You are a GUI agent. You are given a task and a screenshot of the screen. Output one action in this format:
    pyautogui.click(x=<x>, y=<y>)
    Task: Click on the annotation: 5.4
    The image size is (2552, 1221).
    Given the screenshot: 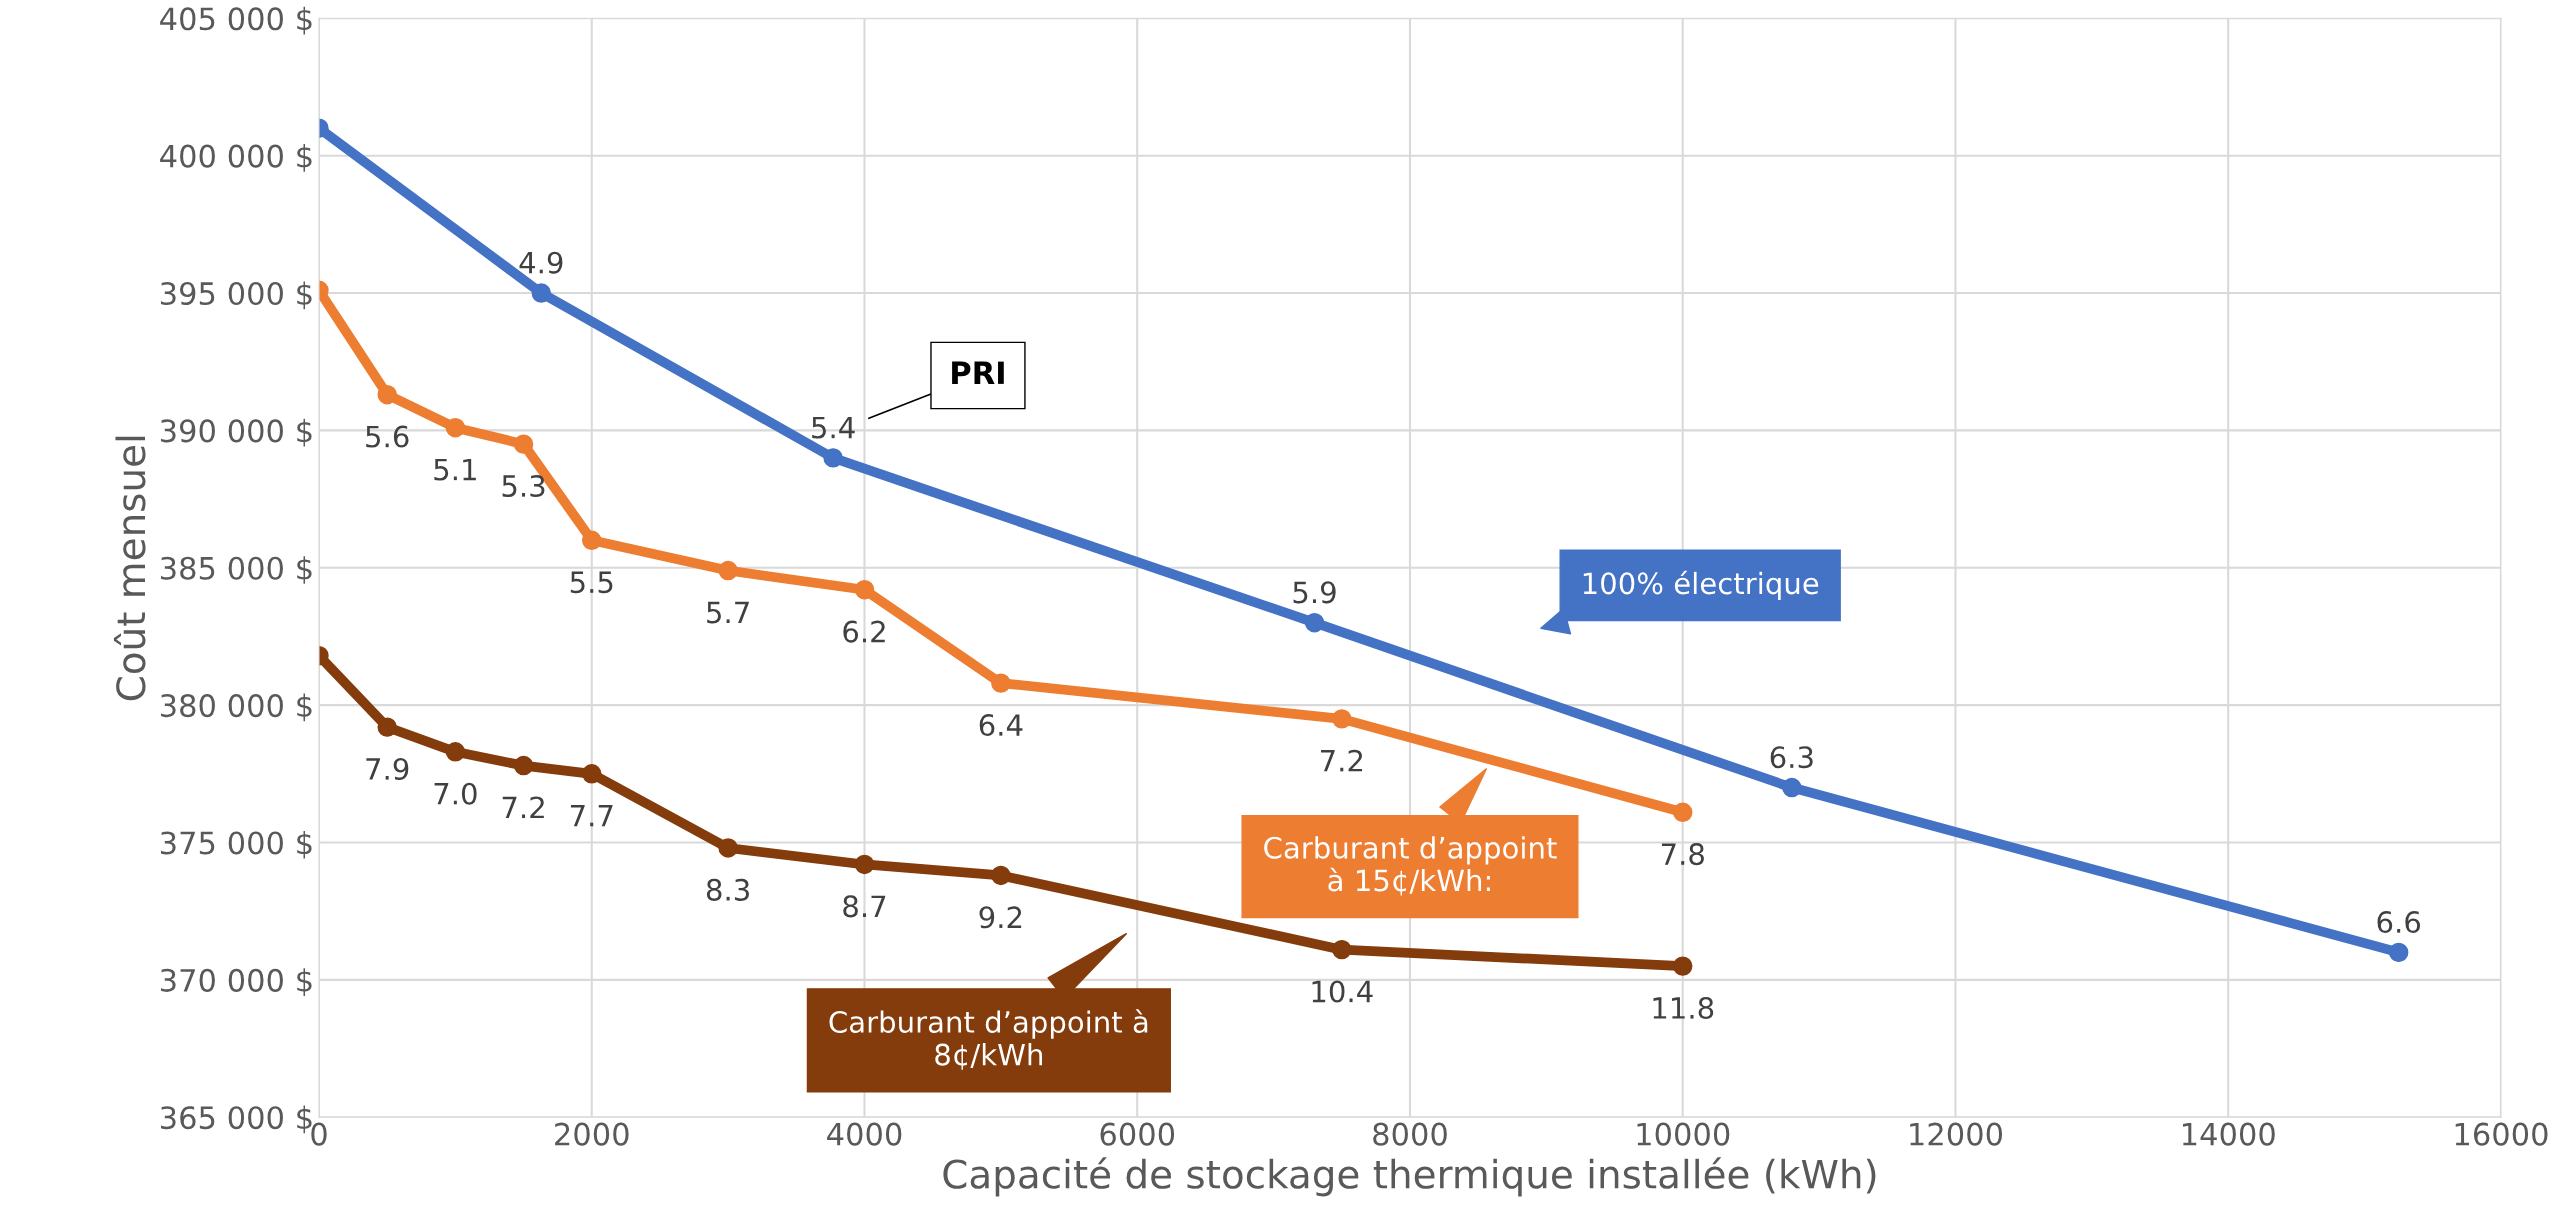 What is the action you would take?
    pyautogui.click(x=833, y=427)
    